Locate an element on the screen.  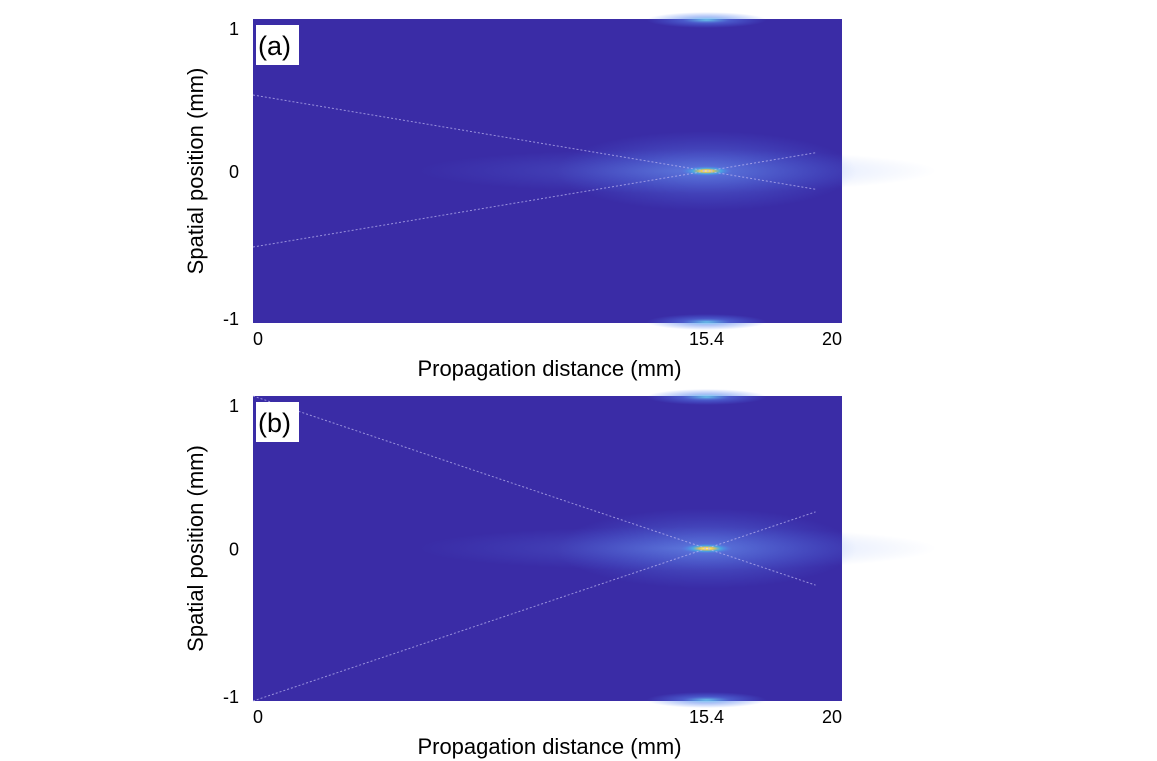
focus-hotspot is located at coordinates (706, 548).